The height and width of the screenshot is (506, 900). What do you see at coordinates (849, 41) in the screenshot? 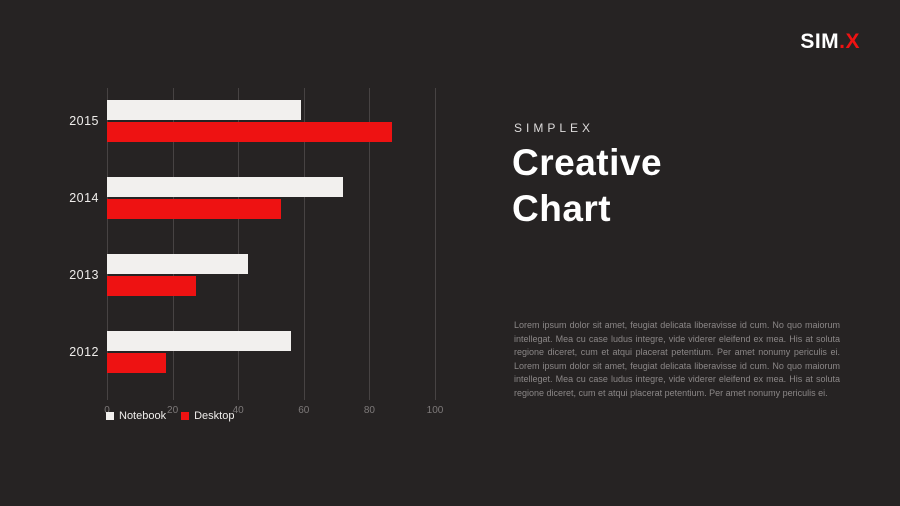
I see `logo-accent-text: .X` at bounding box center [849, 41].